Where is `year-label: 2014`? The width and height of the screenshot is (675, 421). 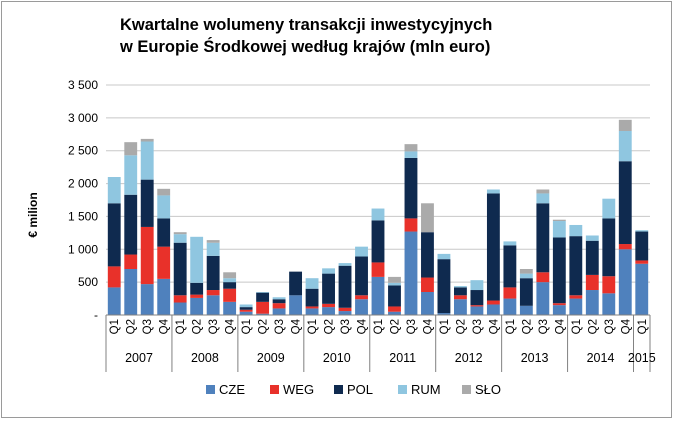 year-label: 2014 is located at coordinates (601, 358).